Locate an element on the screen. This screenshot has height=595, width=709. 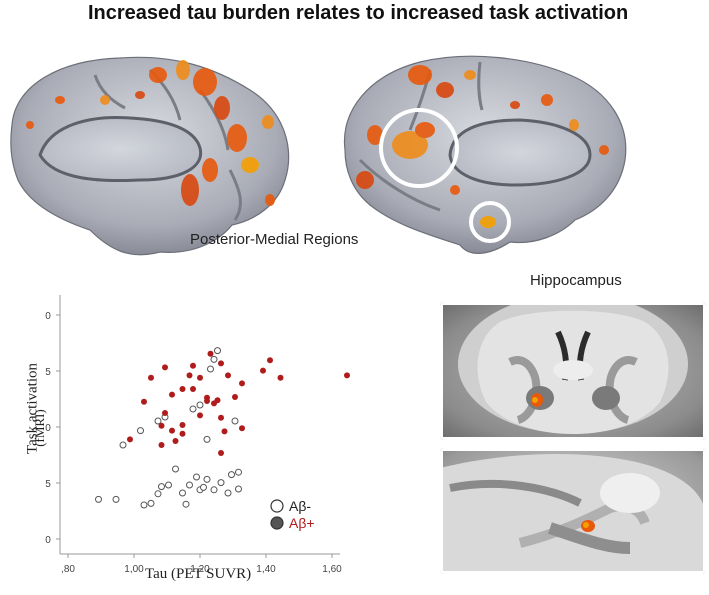
x-tick-label: ,80 is located at coordinates (68, 569).